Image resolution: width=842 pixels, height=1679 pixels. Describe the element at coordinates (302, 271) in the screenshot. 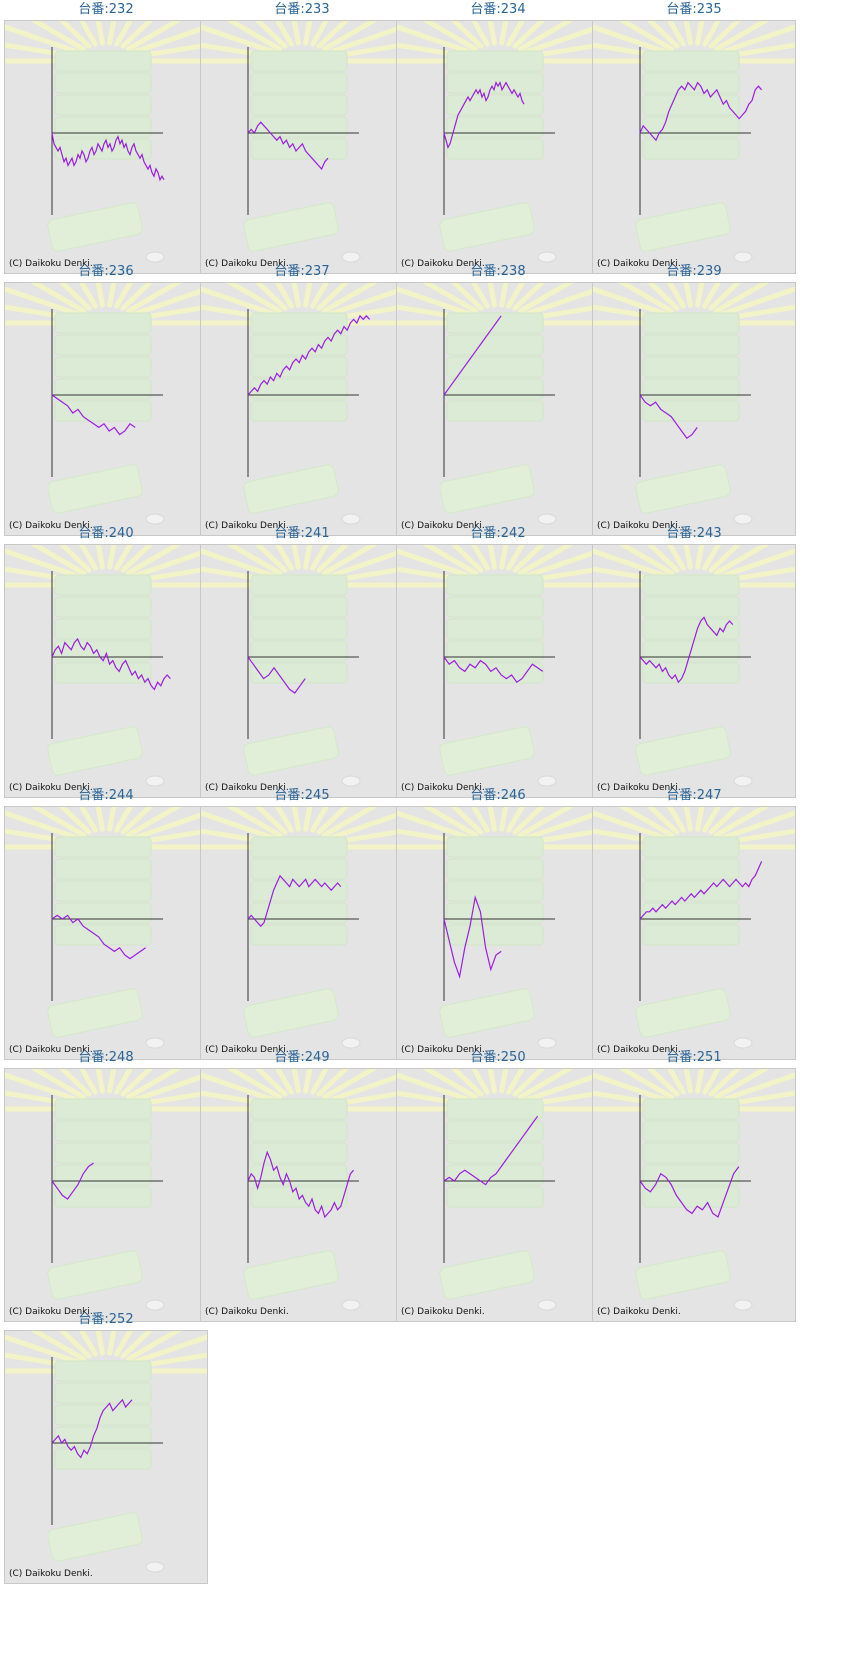

I see `machine-link: 台番:237` at that location.